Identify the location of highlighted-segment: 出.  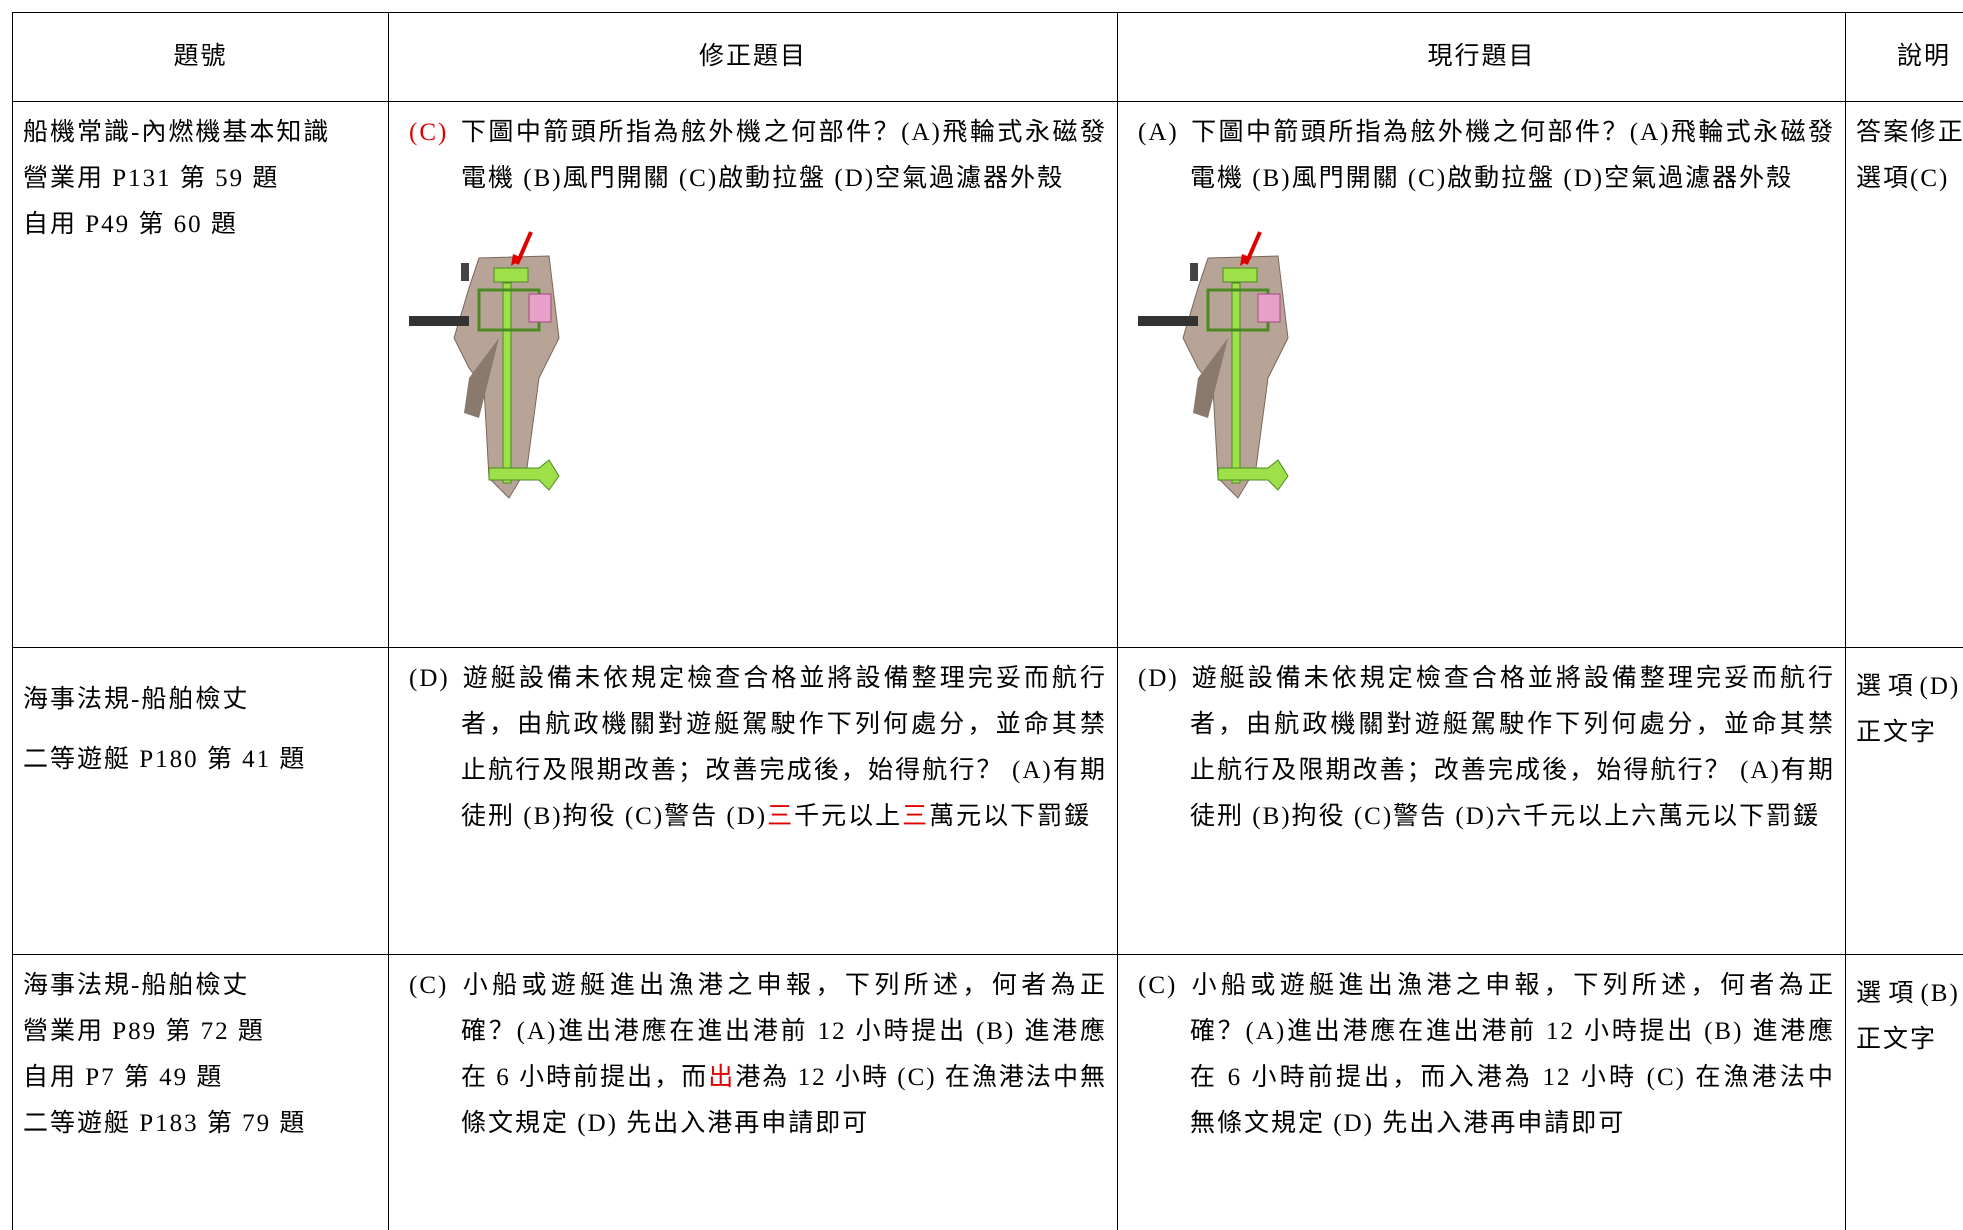
(722, 1077).